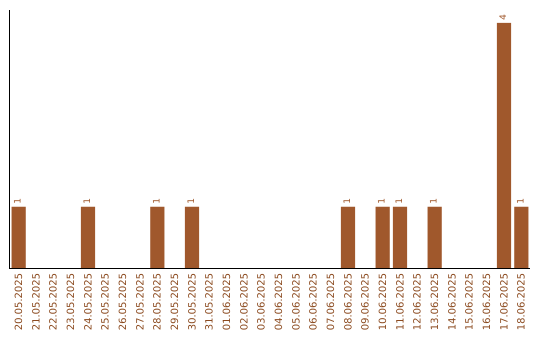 The height and width of the screenshot is (340, 540). What do you see at coordinates (192, 301) in the screenshot?
I see `x-tick-label: 30.05.2025` at bounding box center [192, 301].